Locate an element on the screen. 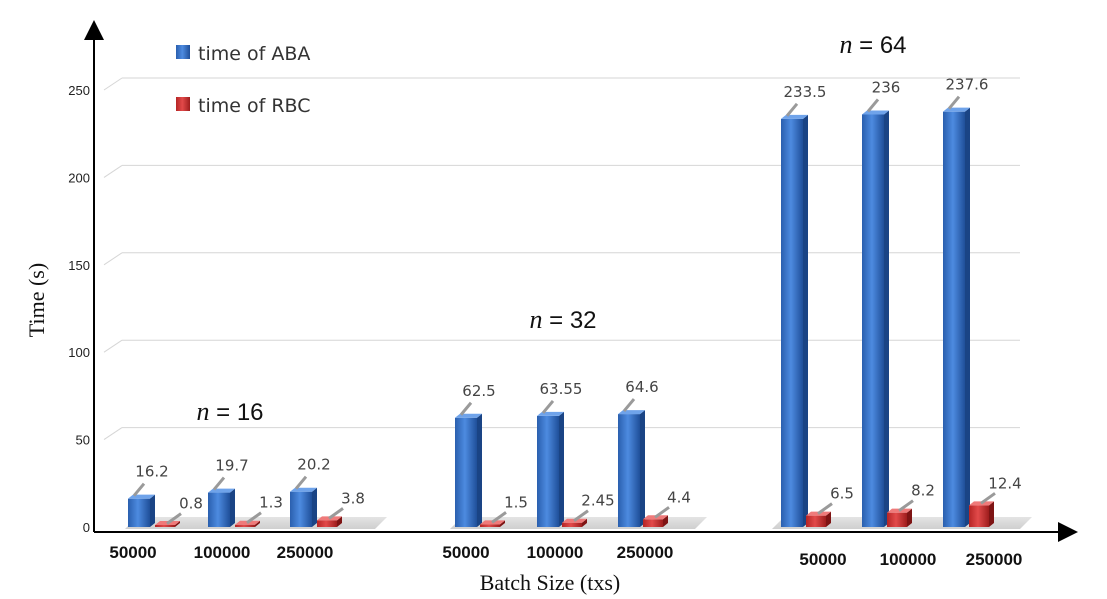  value-label-aba: 237.6 is located at coordinates (967, 85).